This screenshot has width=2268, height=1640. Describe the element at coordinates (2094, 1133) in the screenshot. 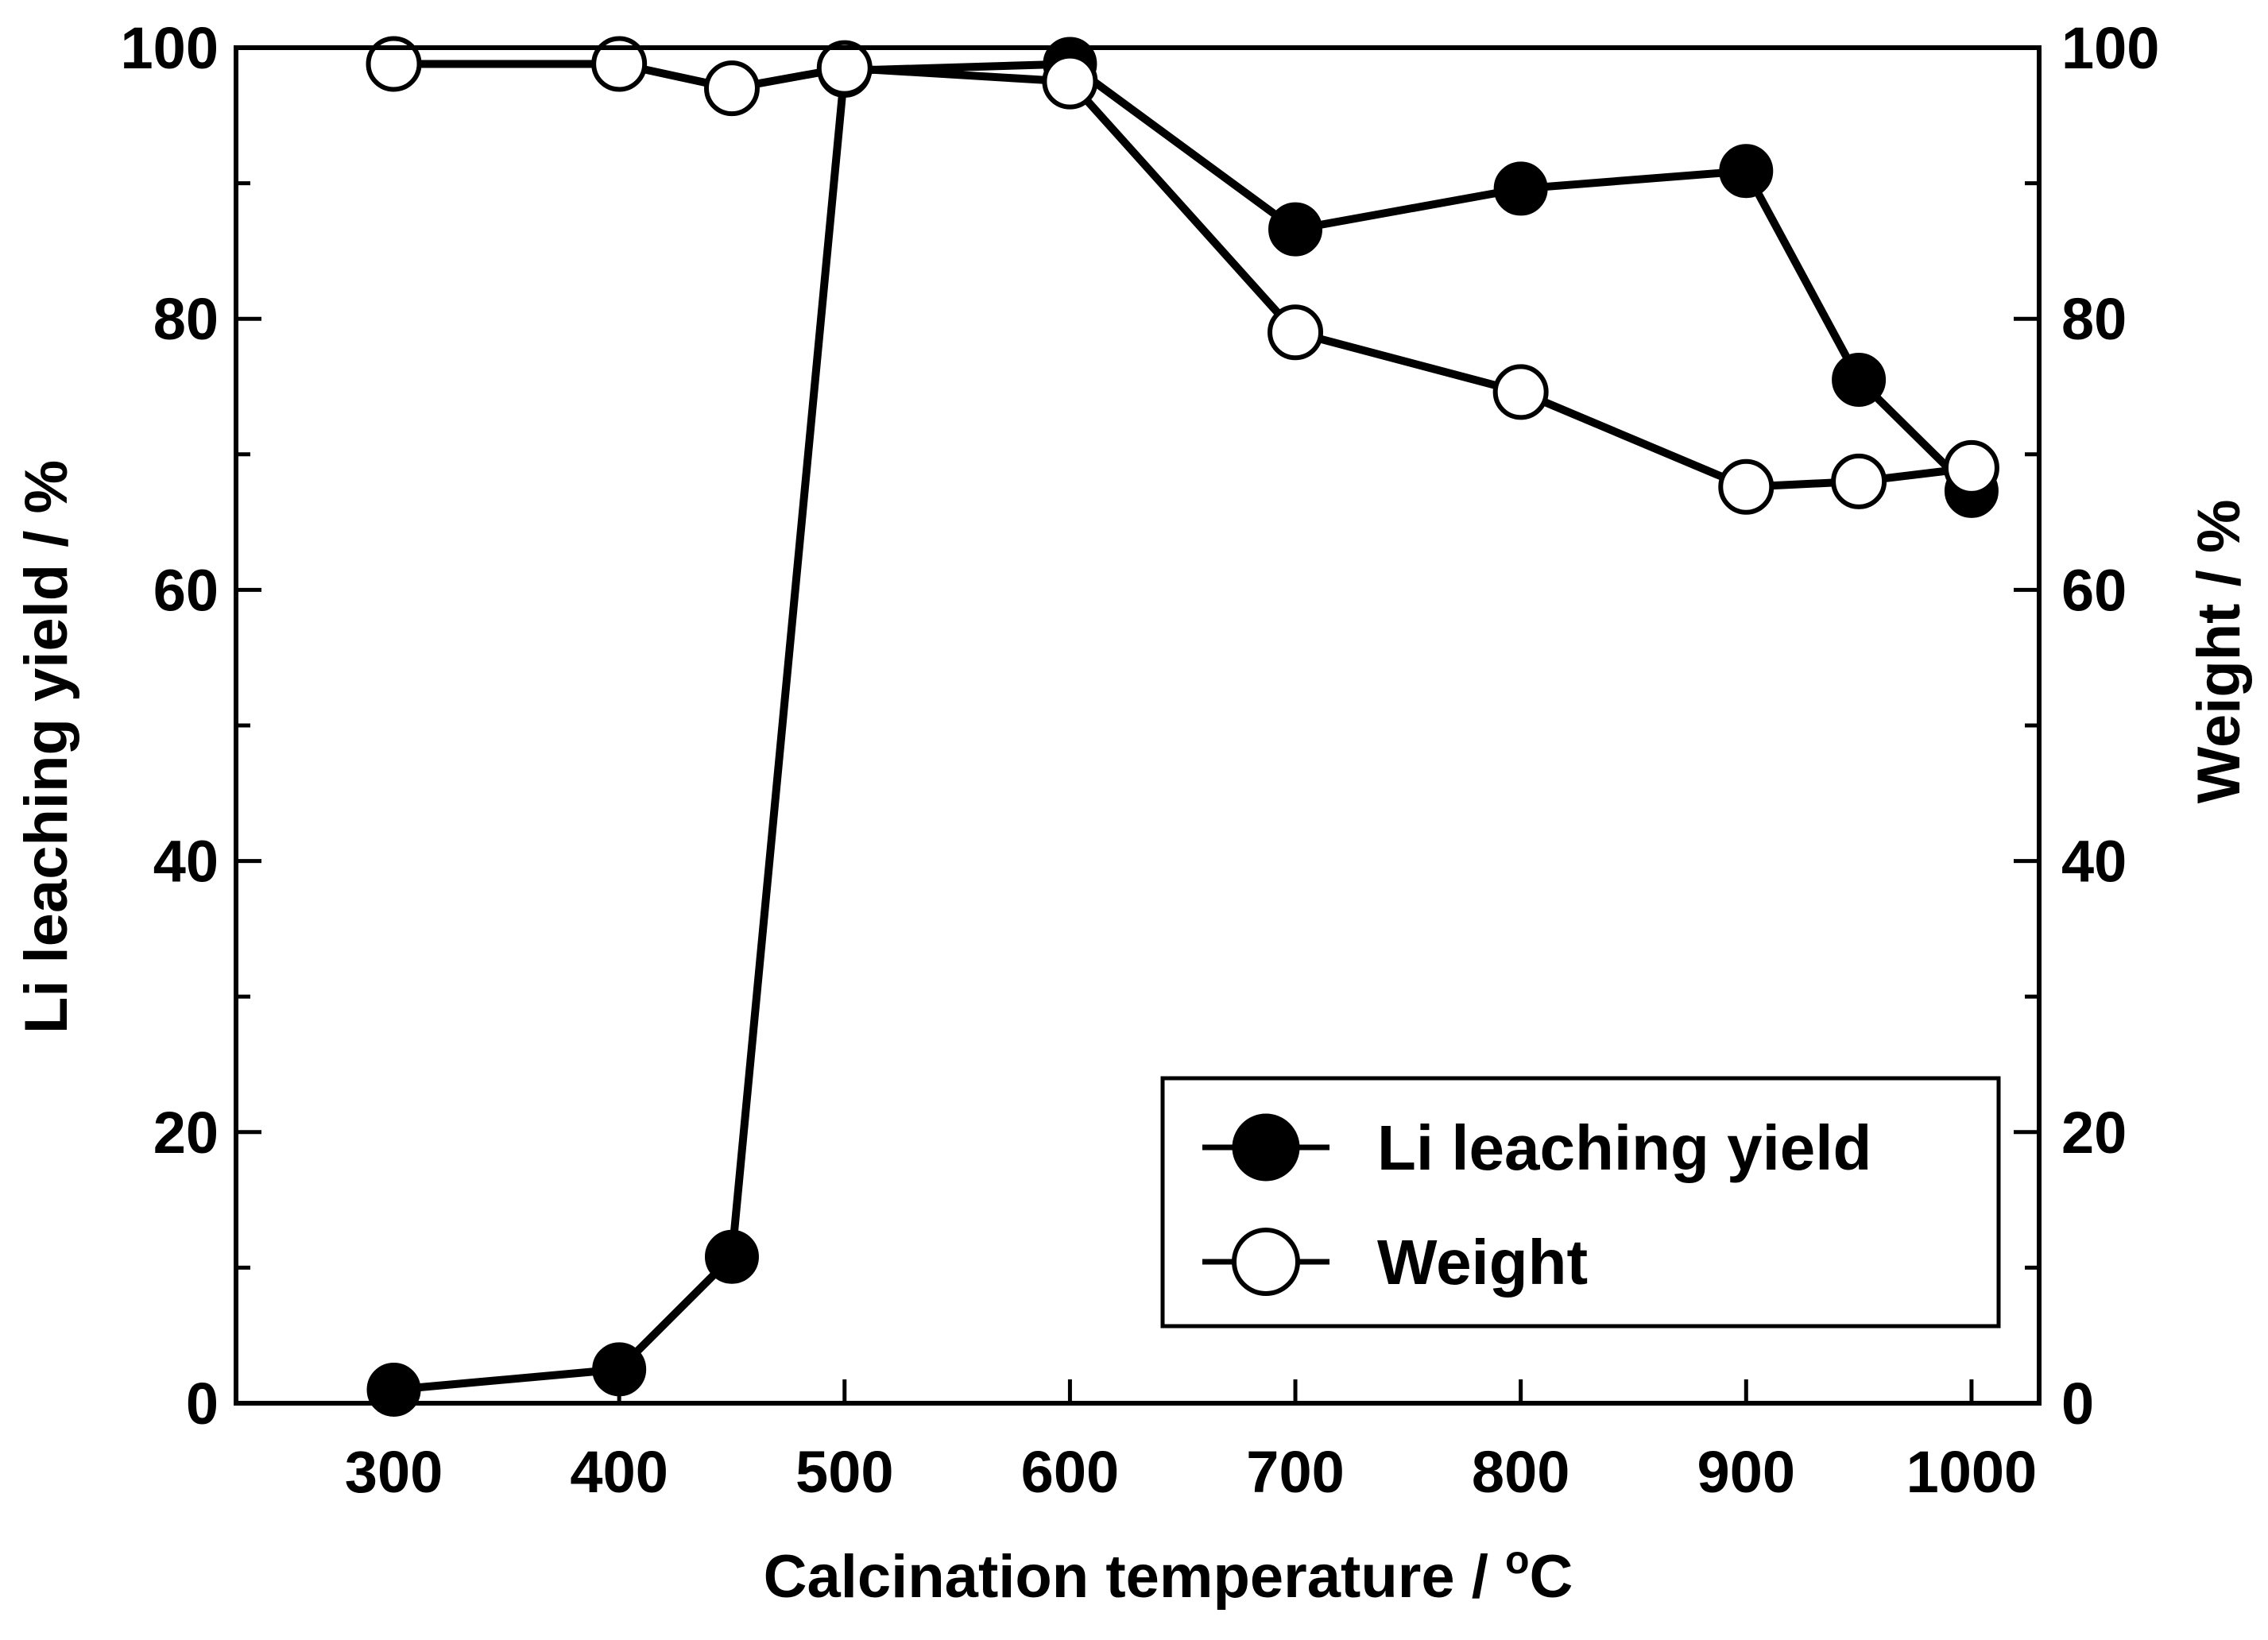

I see `y2-tick-label-20: 20` at that location.